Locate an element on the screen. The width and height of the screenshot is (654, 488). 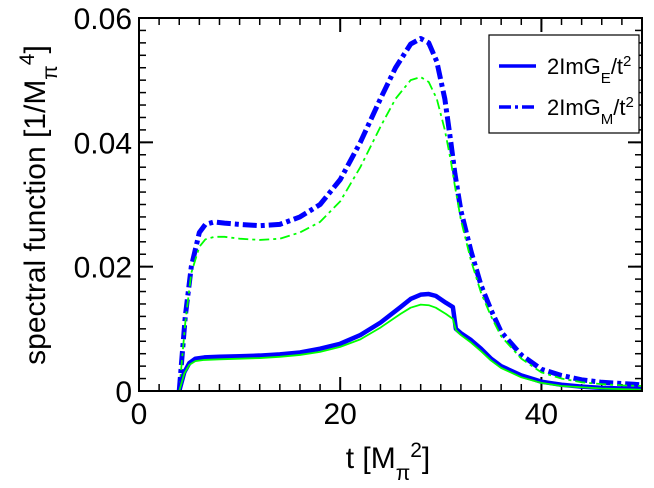
y-tick-label: 0 is located at coordinates (123, 392).